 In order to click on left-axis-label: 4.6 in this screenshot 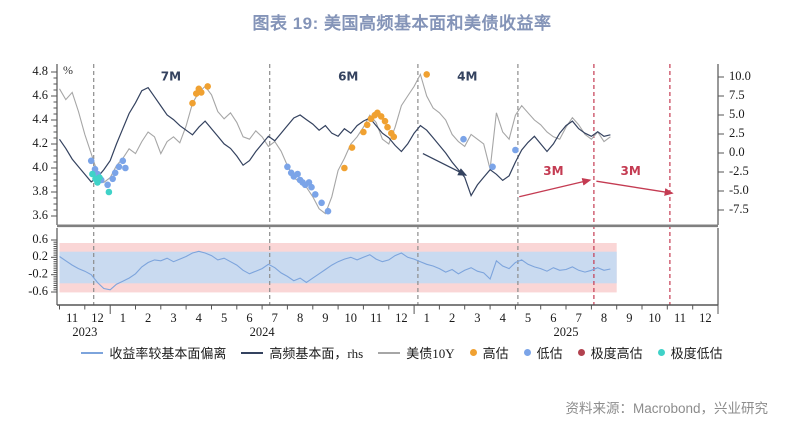, I will do `click(40, 95)`.